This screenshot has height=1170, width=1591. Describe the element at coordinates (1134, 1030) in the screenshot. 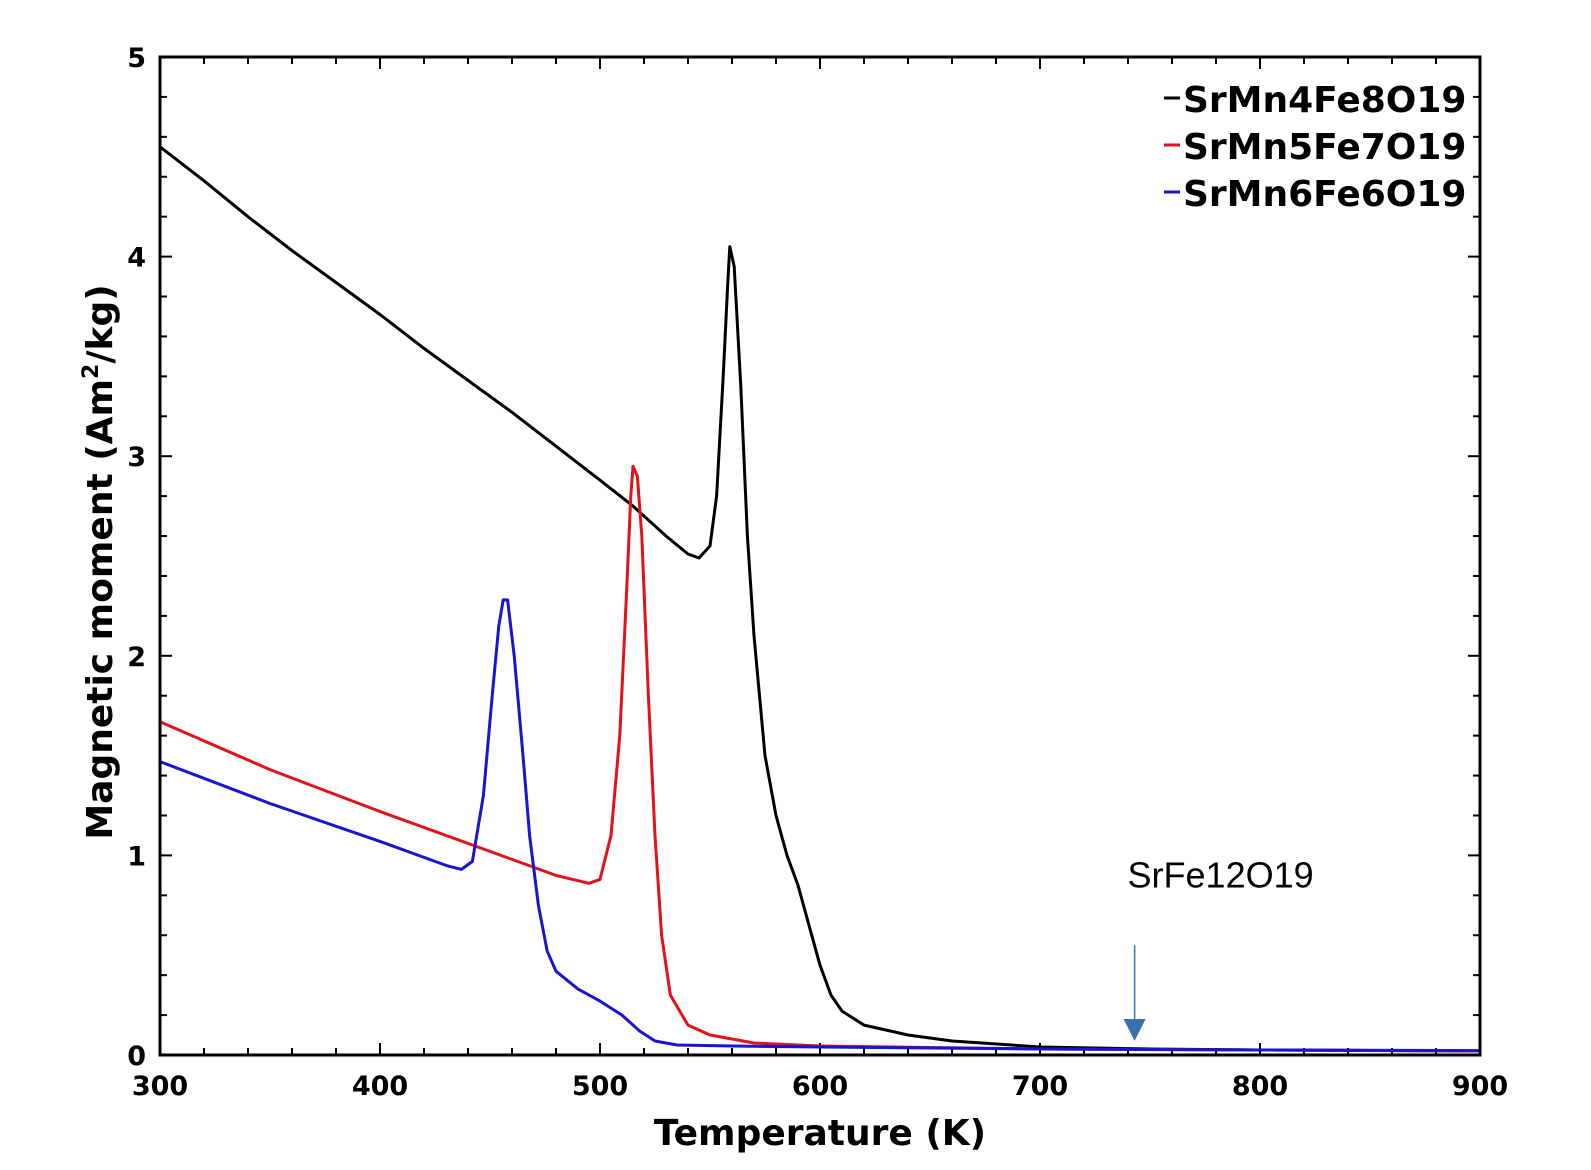

I see `annotation-arrow-head` at that location.